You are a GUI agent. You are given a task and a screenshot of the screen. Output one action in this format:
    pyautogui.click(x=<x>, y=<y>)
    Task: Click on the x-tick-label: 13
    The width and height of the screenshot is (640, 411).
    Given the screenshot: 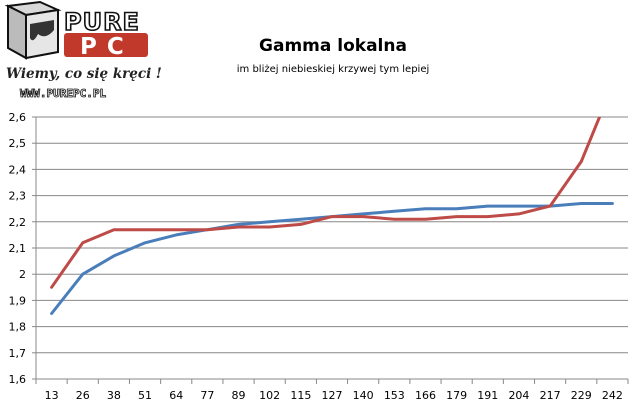 What is the action you would take?
    pyautogui.click(x=52, y=395)
    